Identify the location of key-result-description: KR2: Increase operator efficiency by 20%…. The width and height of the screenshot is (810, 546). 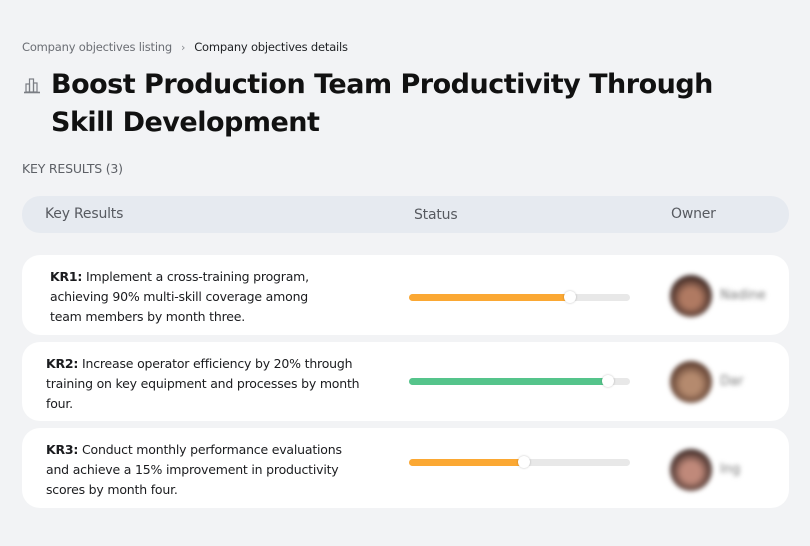
(211, 384).